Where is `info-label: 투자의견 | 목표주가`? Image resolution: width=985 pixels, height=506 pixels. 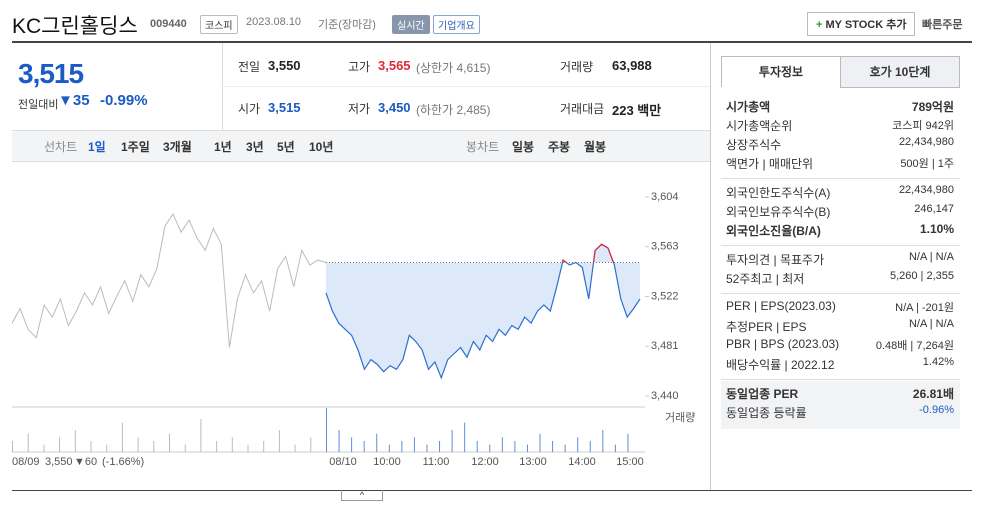
info-label: 투자의견 | 목표주가 is located at coordinates (775, 260).